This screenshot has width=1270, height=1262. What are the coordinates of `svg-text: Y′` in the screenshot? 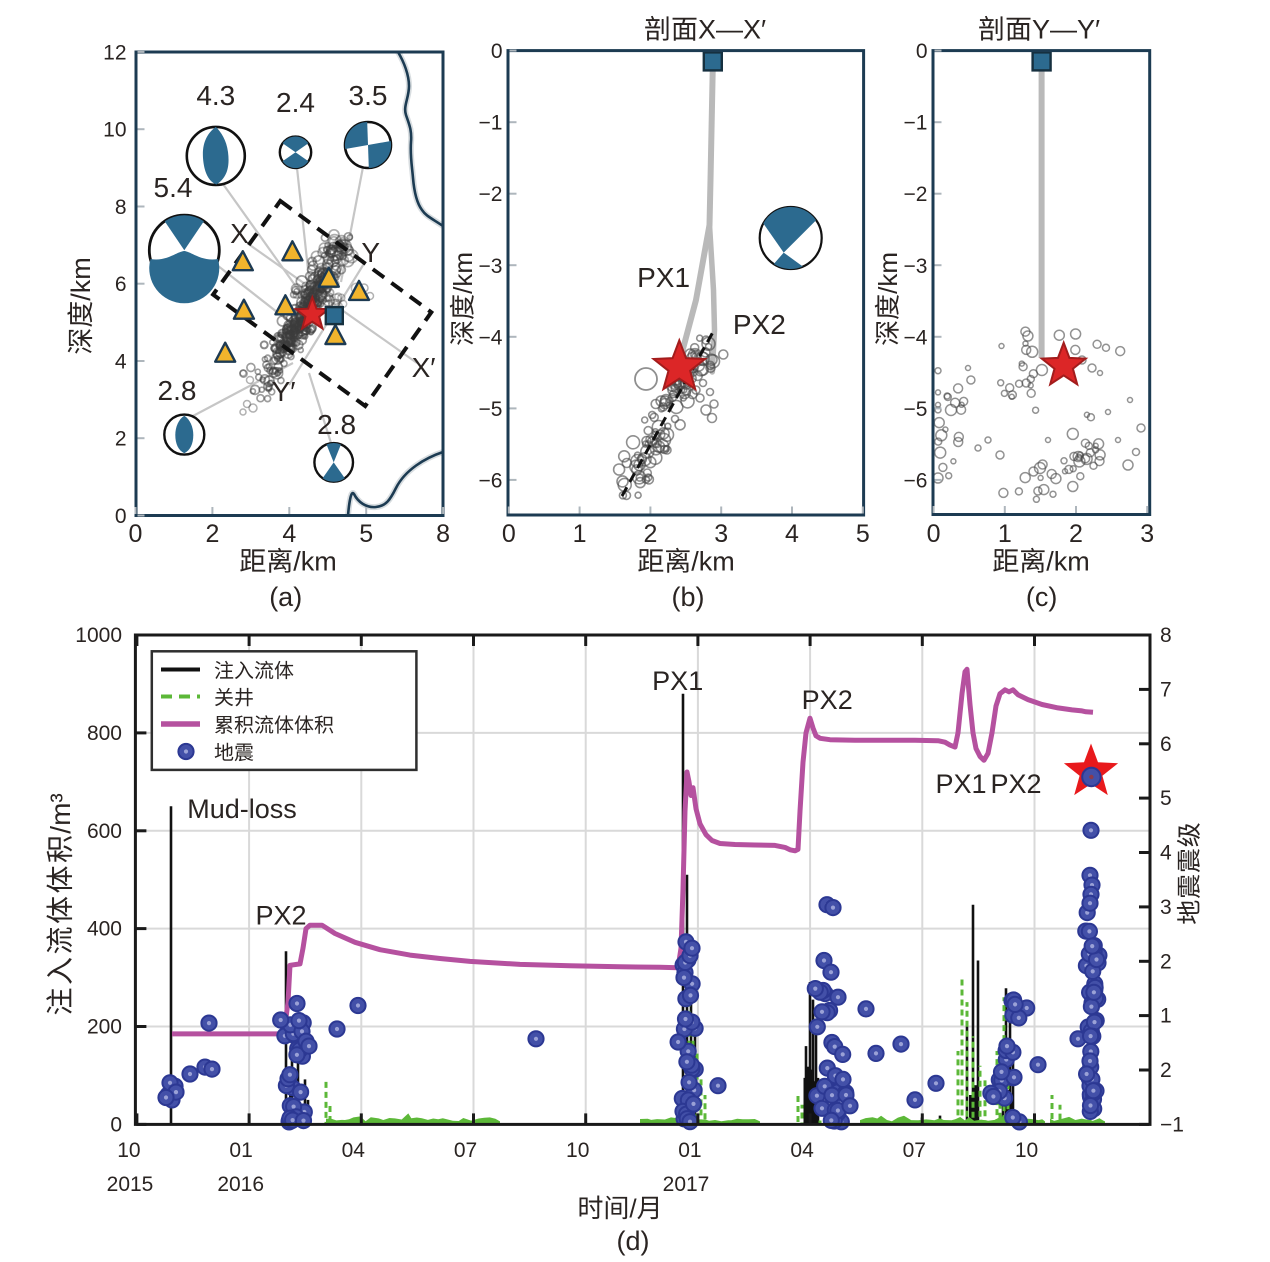 It's located at (284, 391).